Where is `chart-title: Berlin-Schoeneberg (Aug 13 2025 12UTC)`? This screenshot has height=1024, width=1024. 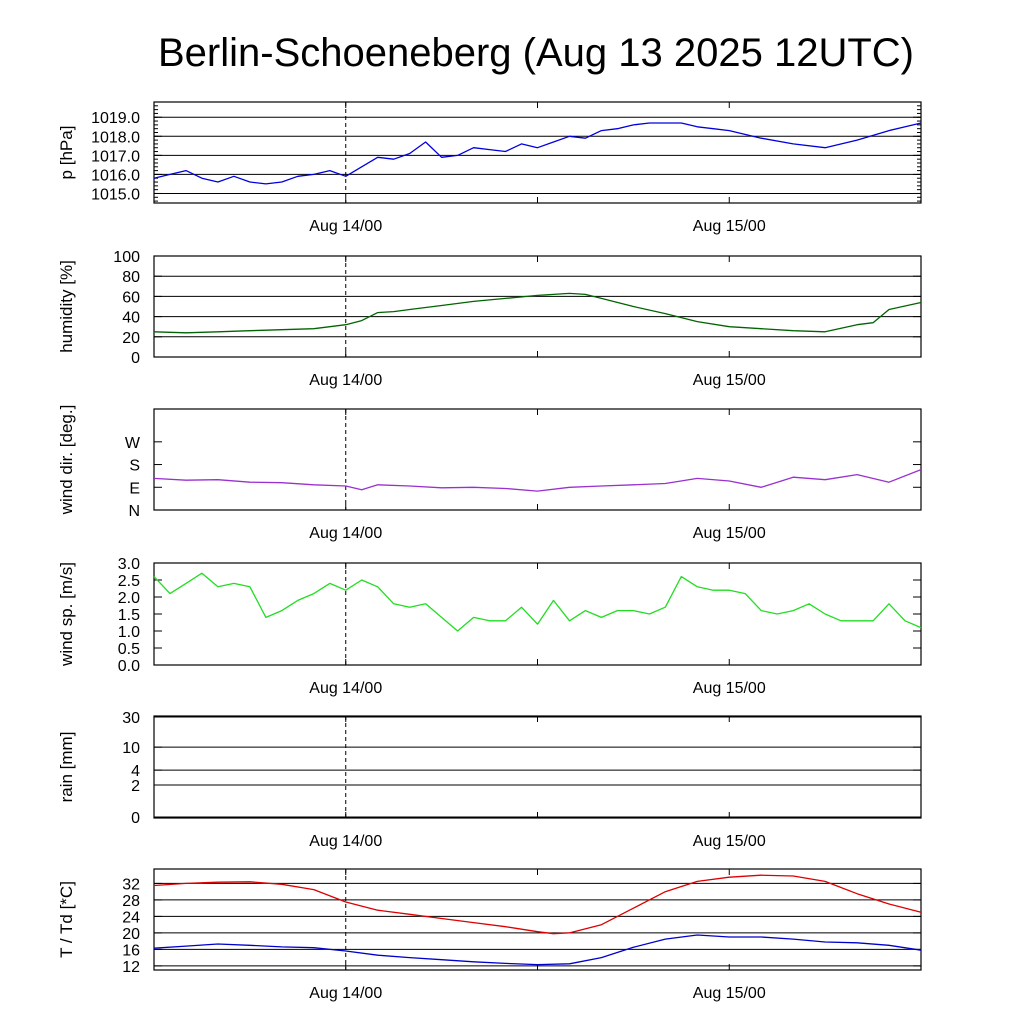
chart-title: Berlin-Schoeneberg (Aug 13 2025 12UTC) is located at coordinates (536, 53).